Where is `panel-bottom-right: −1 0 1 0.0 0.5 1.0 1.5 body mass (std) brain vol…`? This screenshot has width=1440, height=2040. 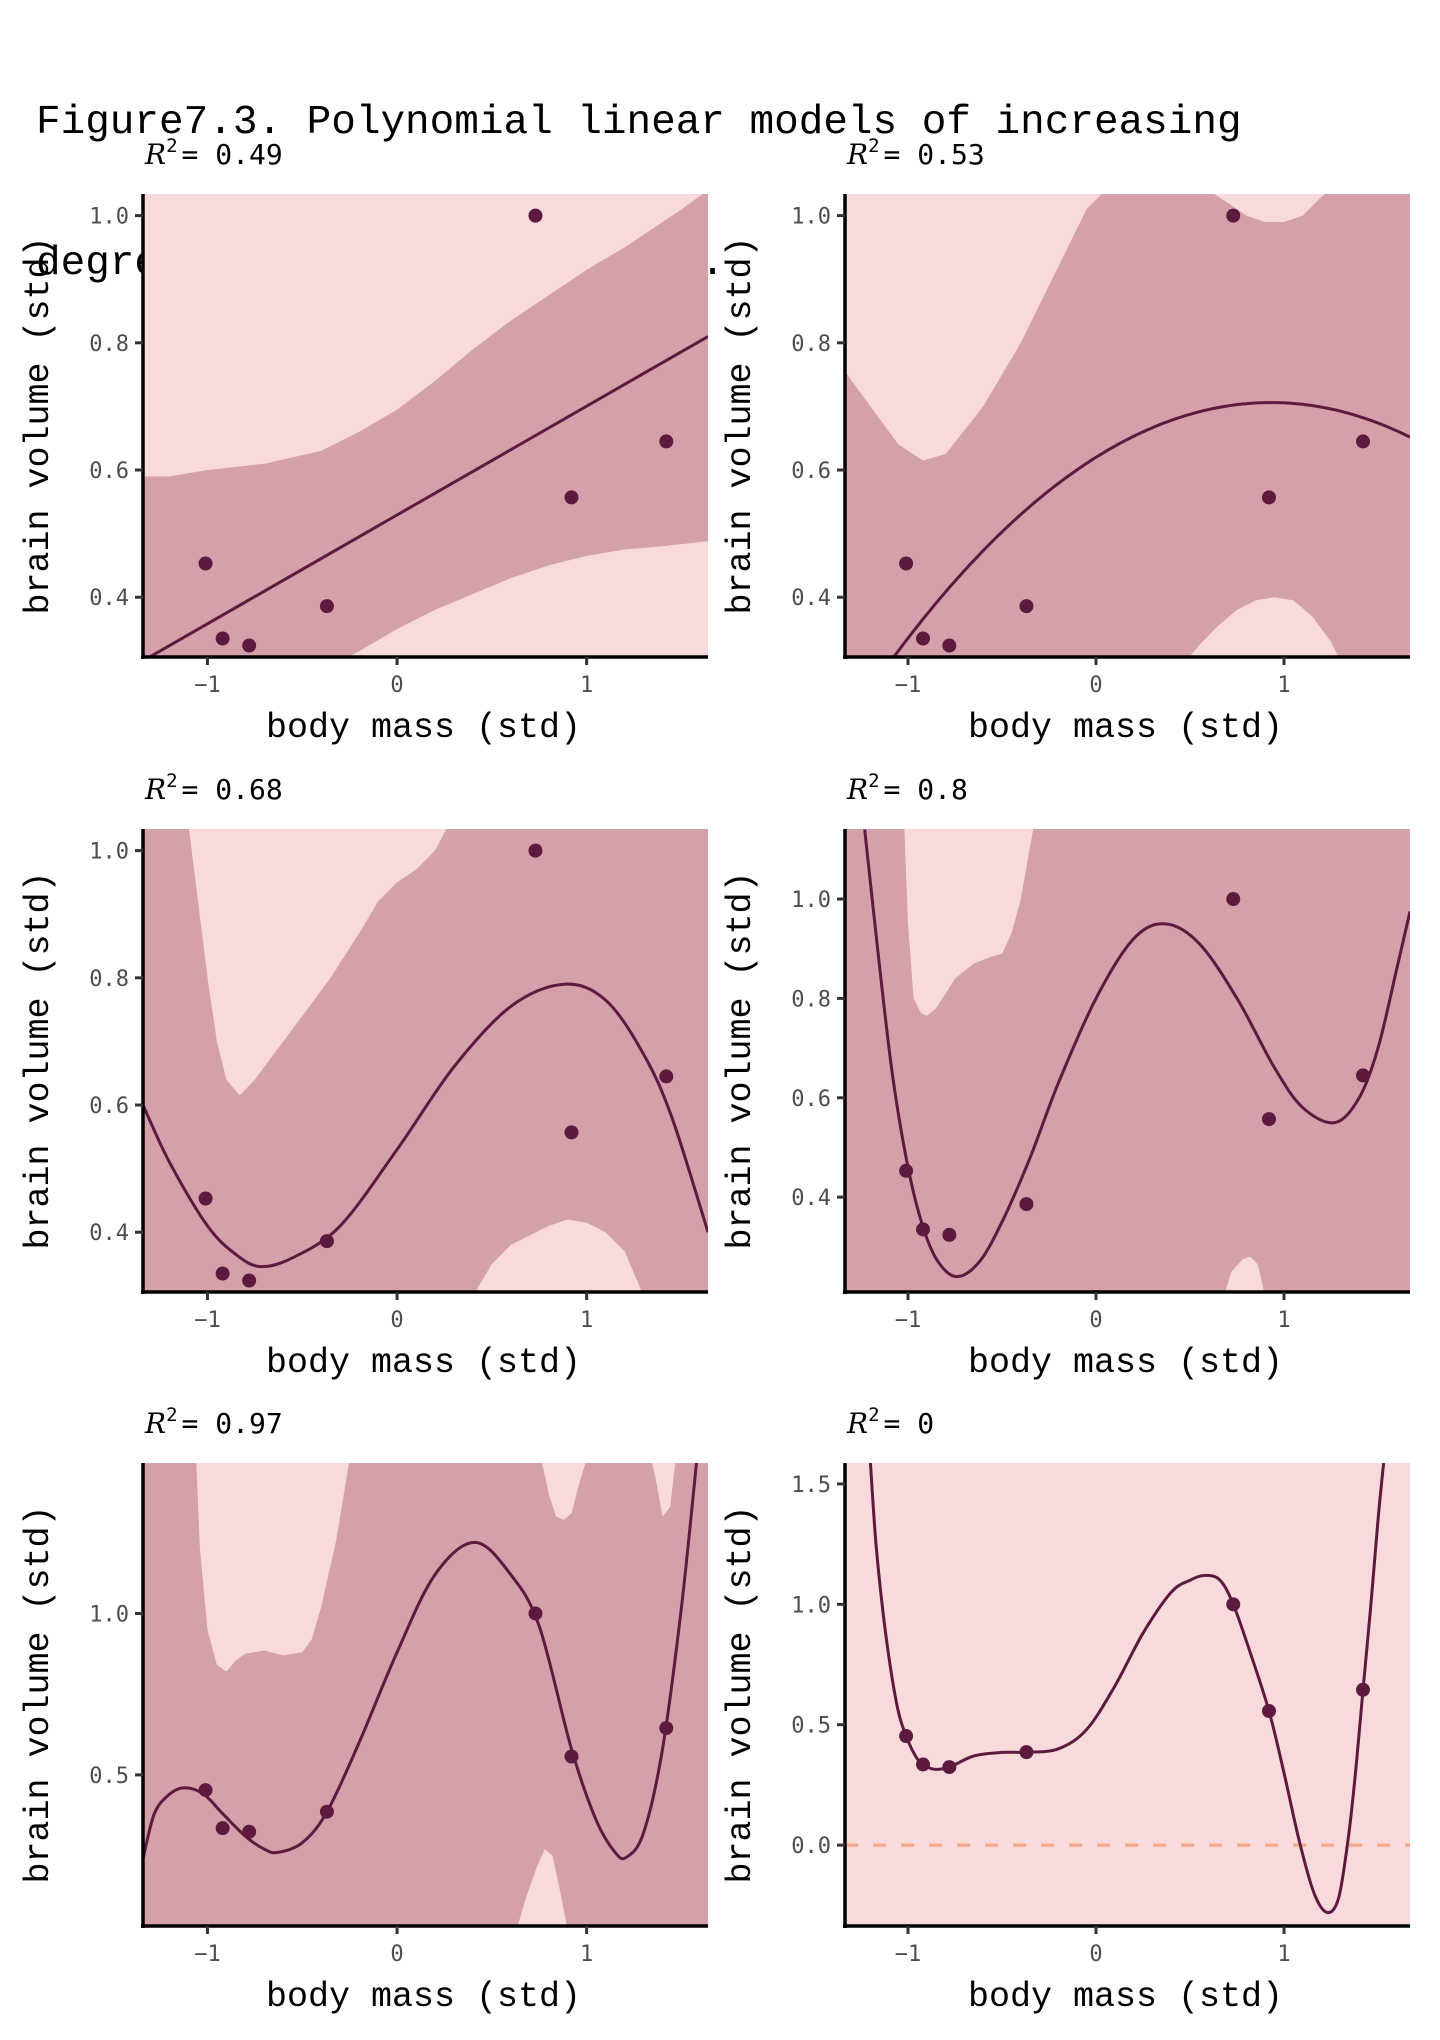
panel-bottom-right: −1 0 1 0.0 0.5 1.0 1.5 body mass (std) brain vol… is located at coordinates (1065, 1710).